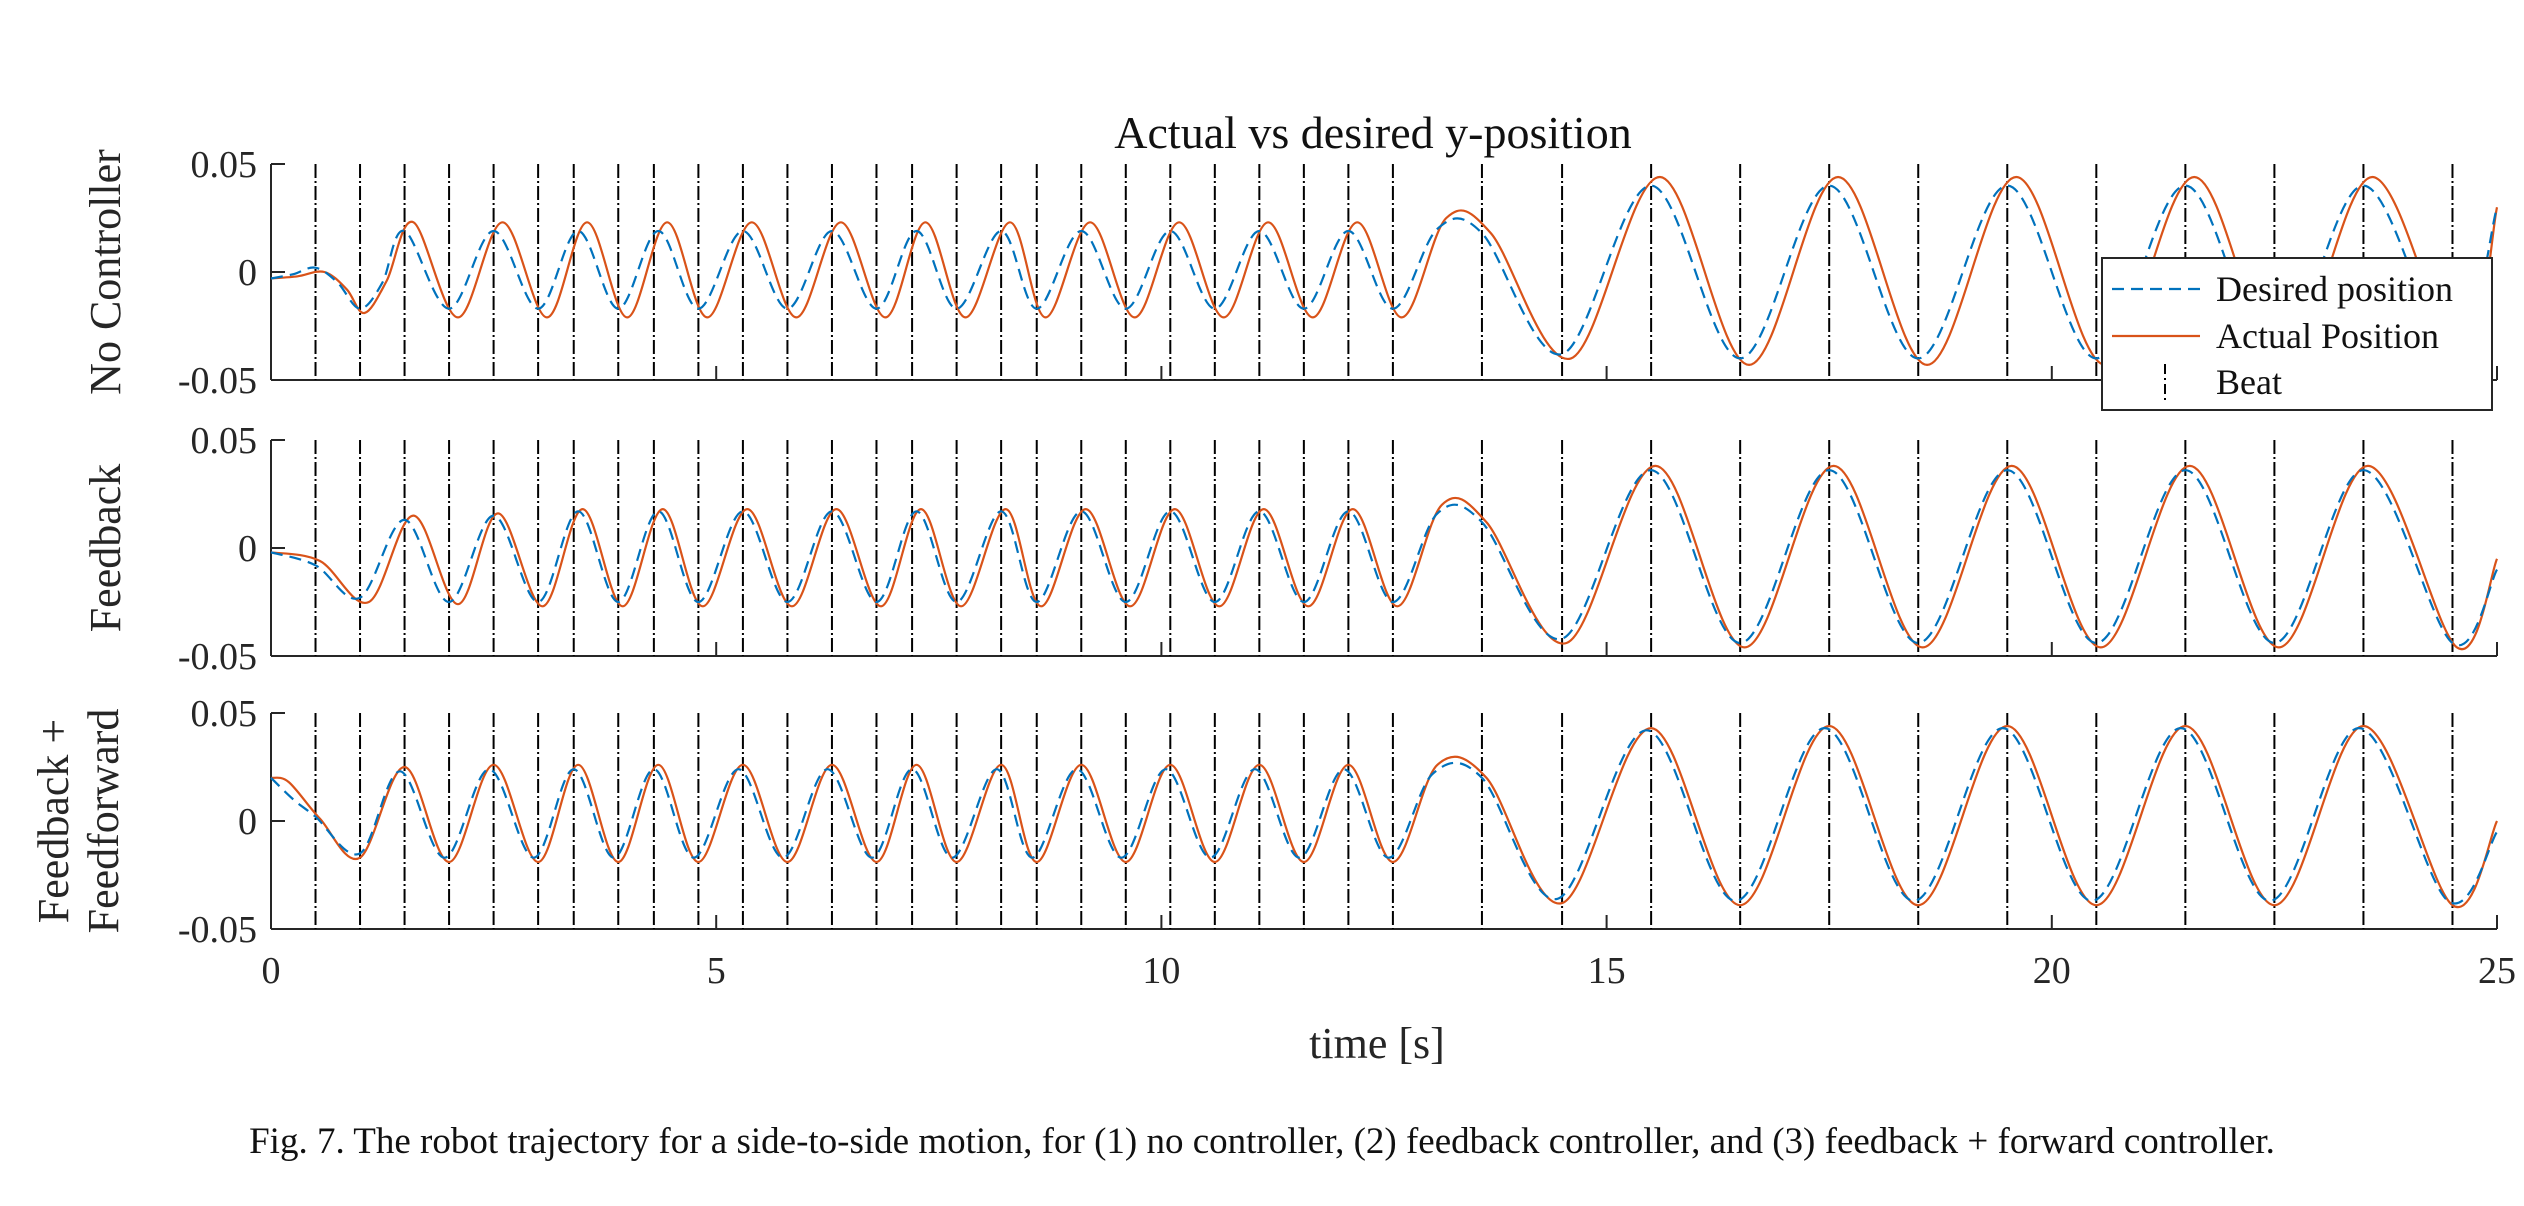  I want to click on chart-legend: Desired position Actual Position Beat, so click(2297, 334).